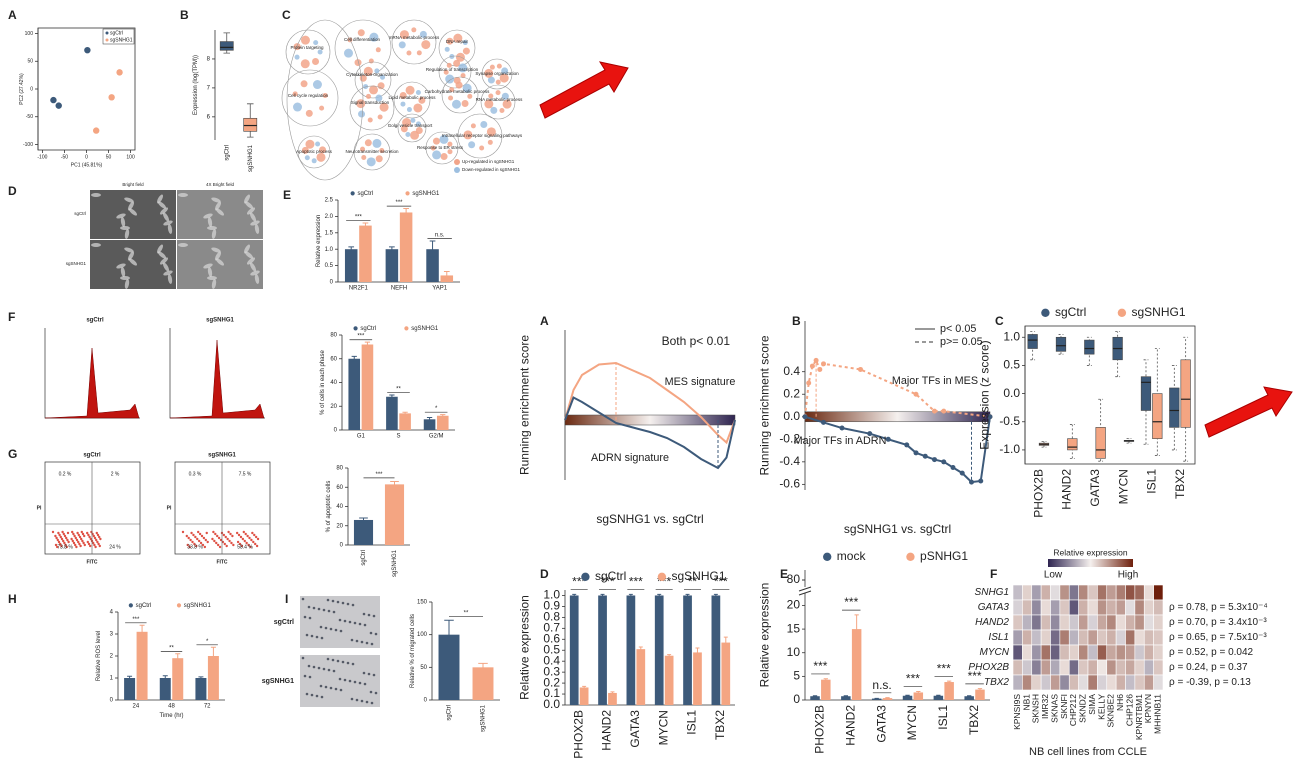 This screenshot has width=1294, height=762. I want to click on dot-plot, so click(222, 508).